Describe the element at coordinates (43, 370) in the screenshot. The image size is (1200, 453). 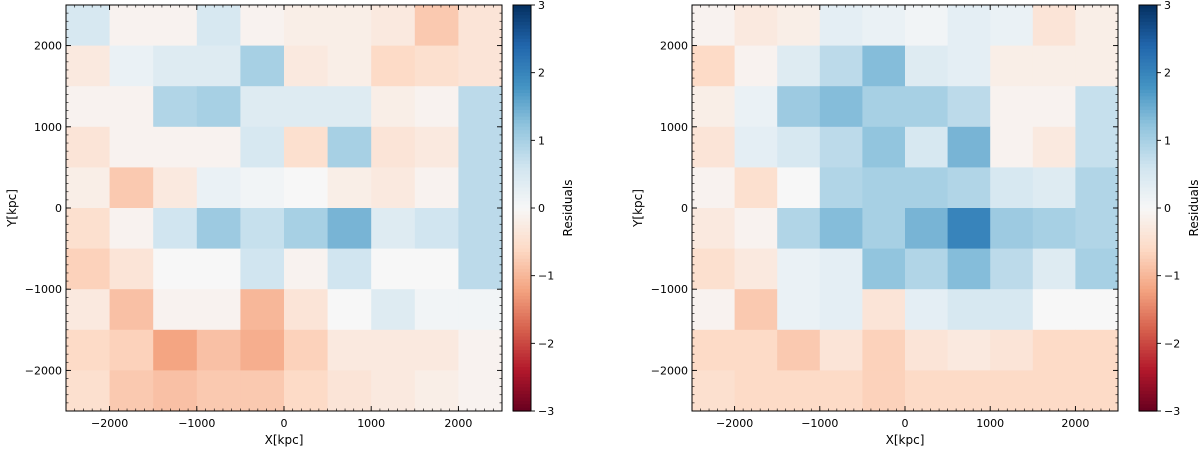
I see `y-tick-label: −2000` at that location.